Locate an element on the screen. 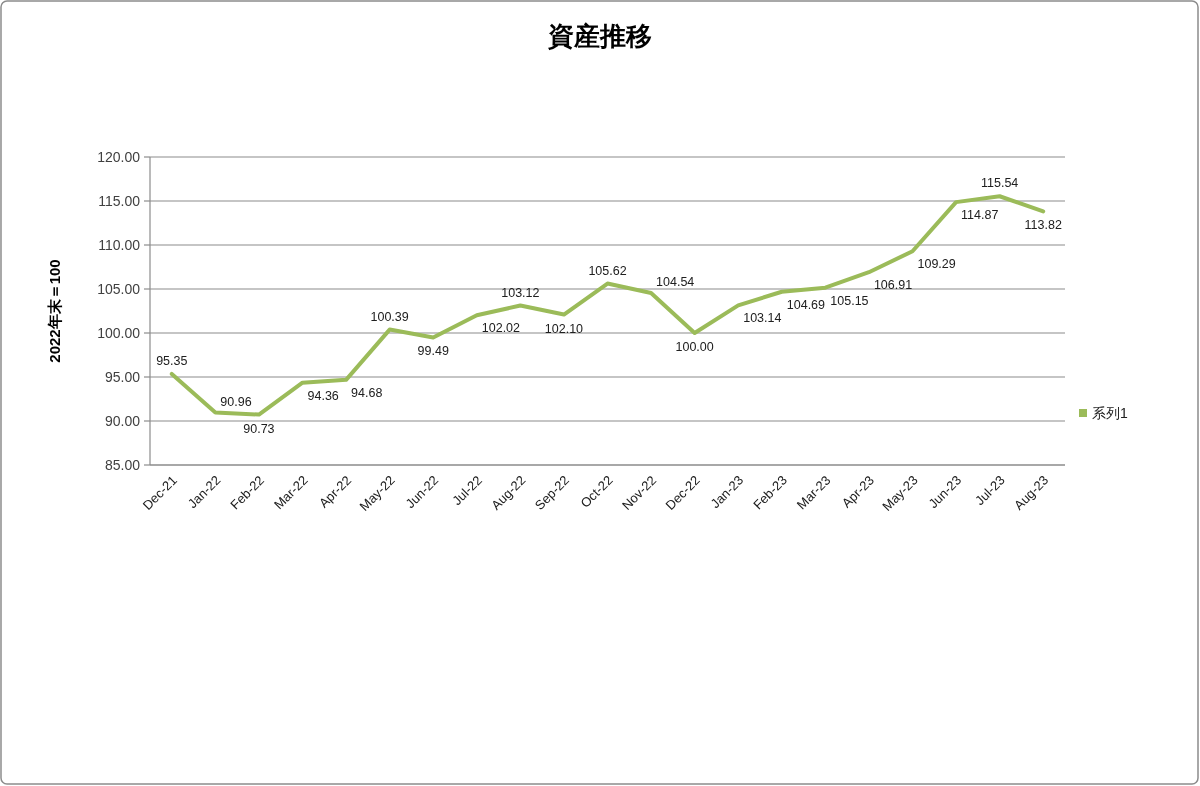  data-label: 100.00 is located at coordinates (694, 347).